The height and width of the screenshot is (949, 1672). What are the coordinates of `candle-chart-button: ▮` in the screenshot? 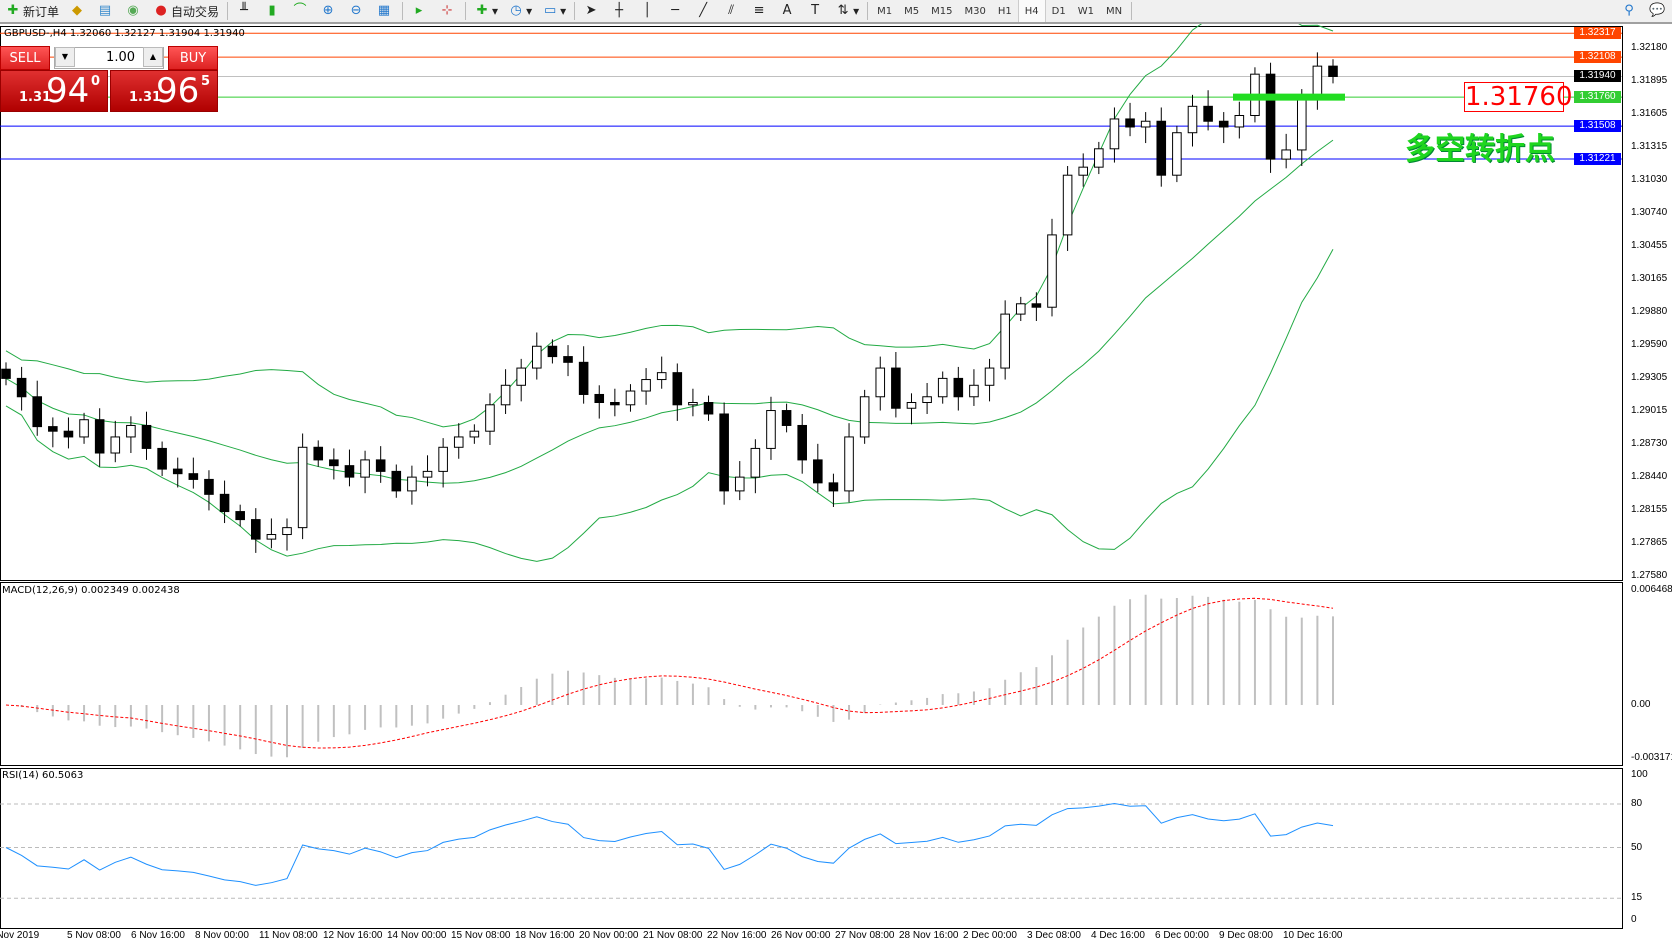 It's located at (273, 11).